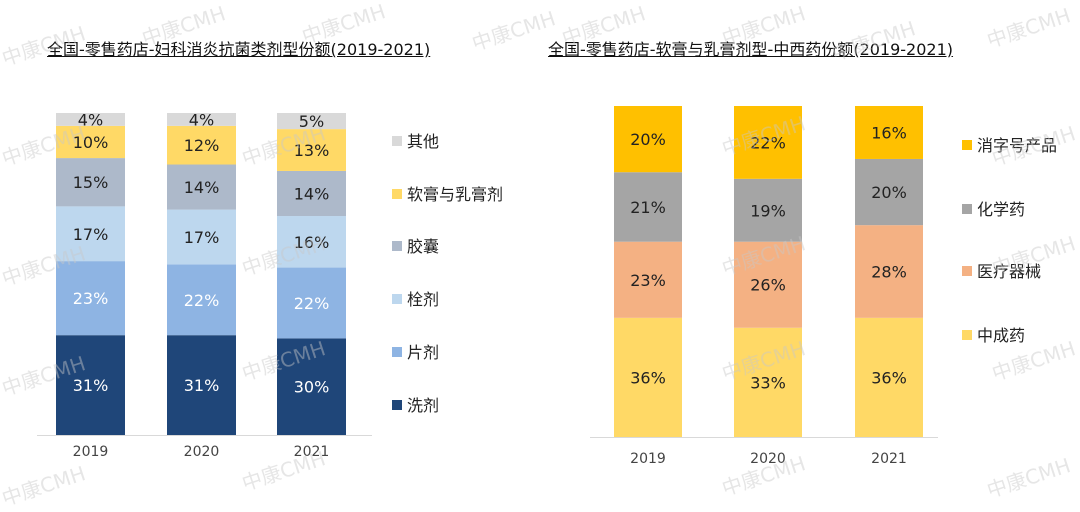 The height and width of the screenshot is (512, 1080). Describe the element at coordinates (423, 141) in the screenshot. I see `legend-label: 其他` at that location.